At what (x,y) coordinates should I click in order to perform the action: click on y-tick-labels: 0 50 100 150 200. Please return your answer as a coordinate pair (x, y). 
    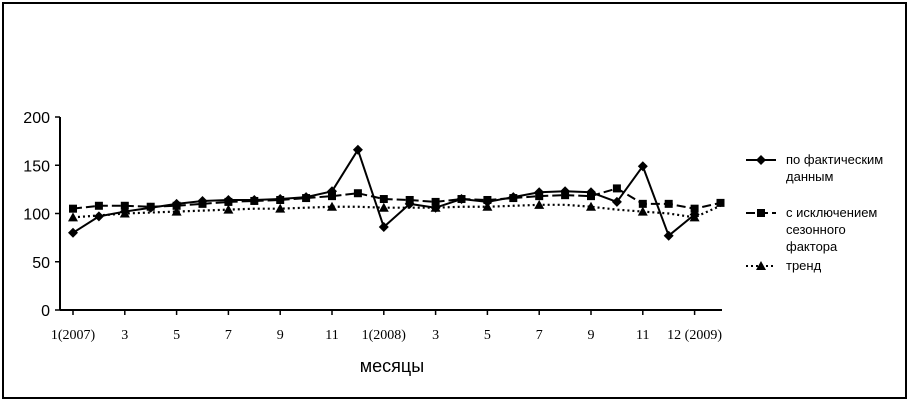
    Looking at the image, I should click on (36, 215).